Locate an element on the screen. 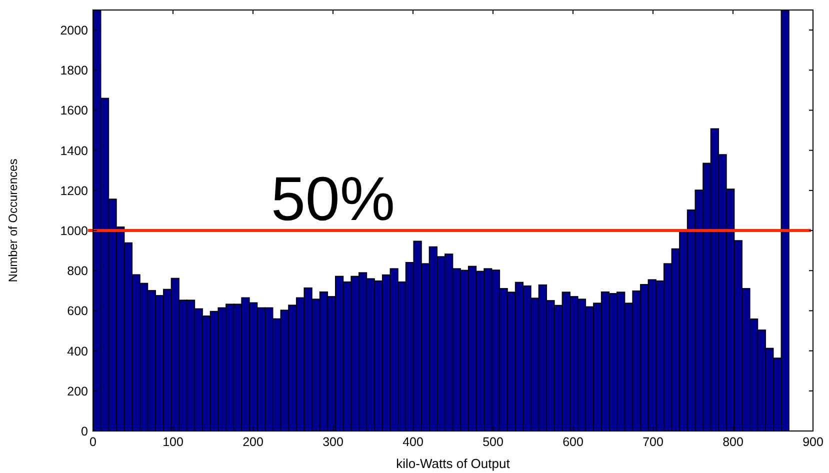 This screenshot has height=473, width=829. x-tick-label: 500 is located at coordinates (493, 442).